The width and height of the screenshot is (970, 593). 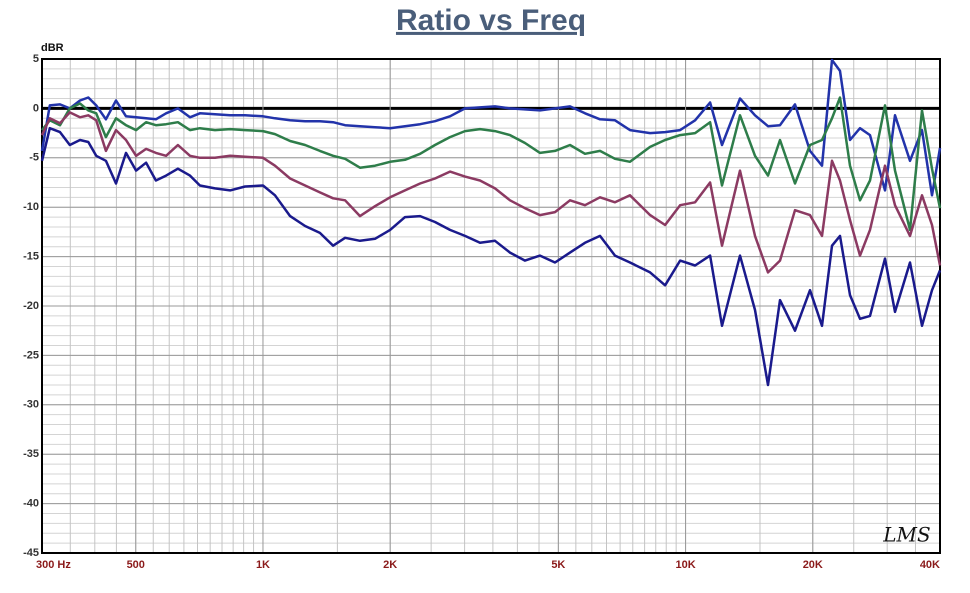 What do you see at coordinates (263, 565) in the screenshot?
I see `x-tick-label: 1K` at bounding box center [263, 565].